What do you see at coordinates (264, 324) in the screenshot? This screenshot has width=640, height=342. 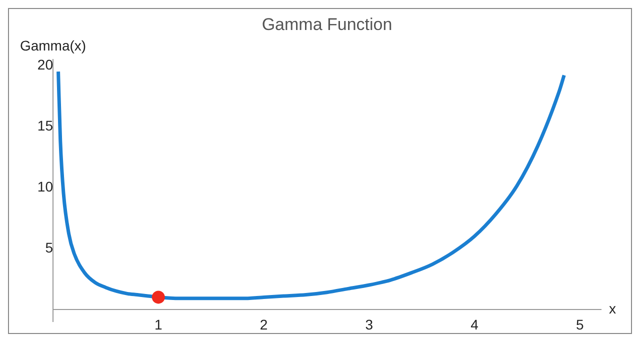 I see `x-tick-label: 2` at bounding box center [264, 324].